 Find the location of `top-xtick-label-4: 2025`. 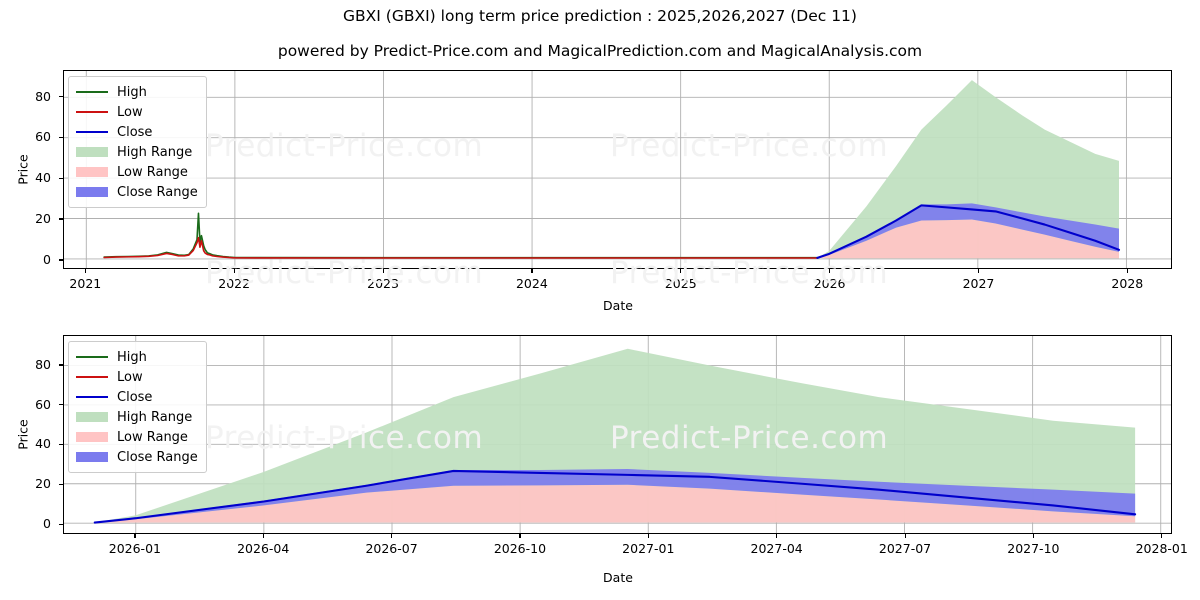

top-xtick-label-4: 2025 is located at coordinates (680, 283).